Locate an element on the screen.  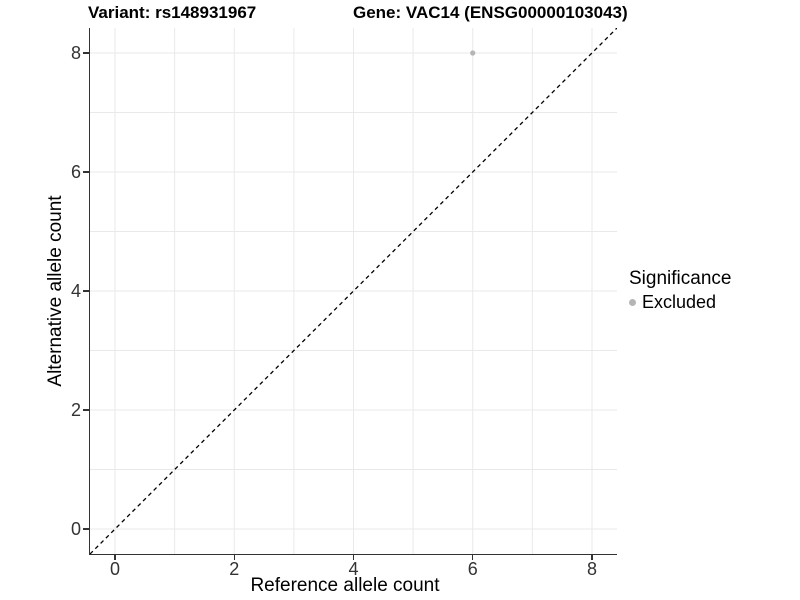
plot-title-variant: Variant: rs148931967 is located at coordinates (172, 12).